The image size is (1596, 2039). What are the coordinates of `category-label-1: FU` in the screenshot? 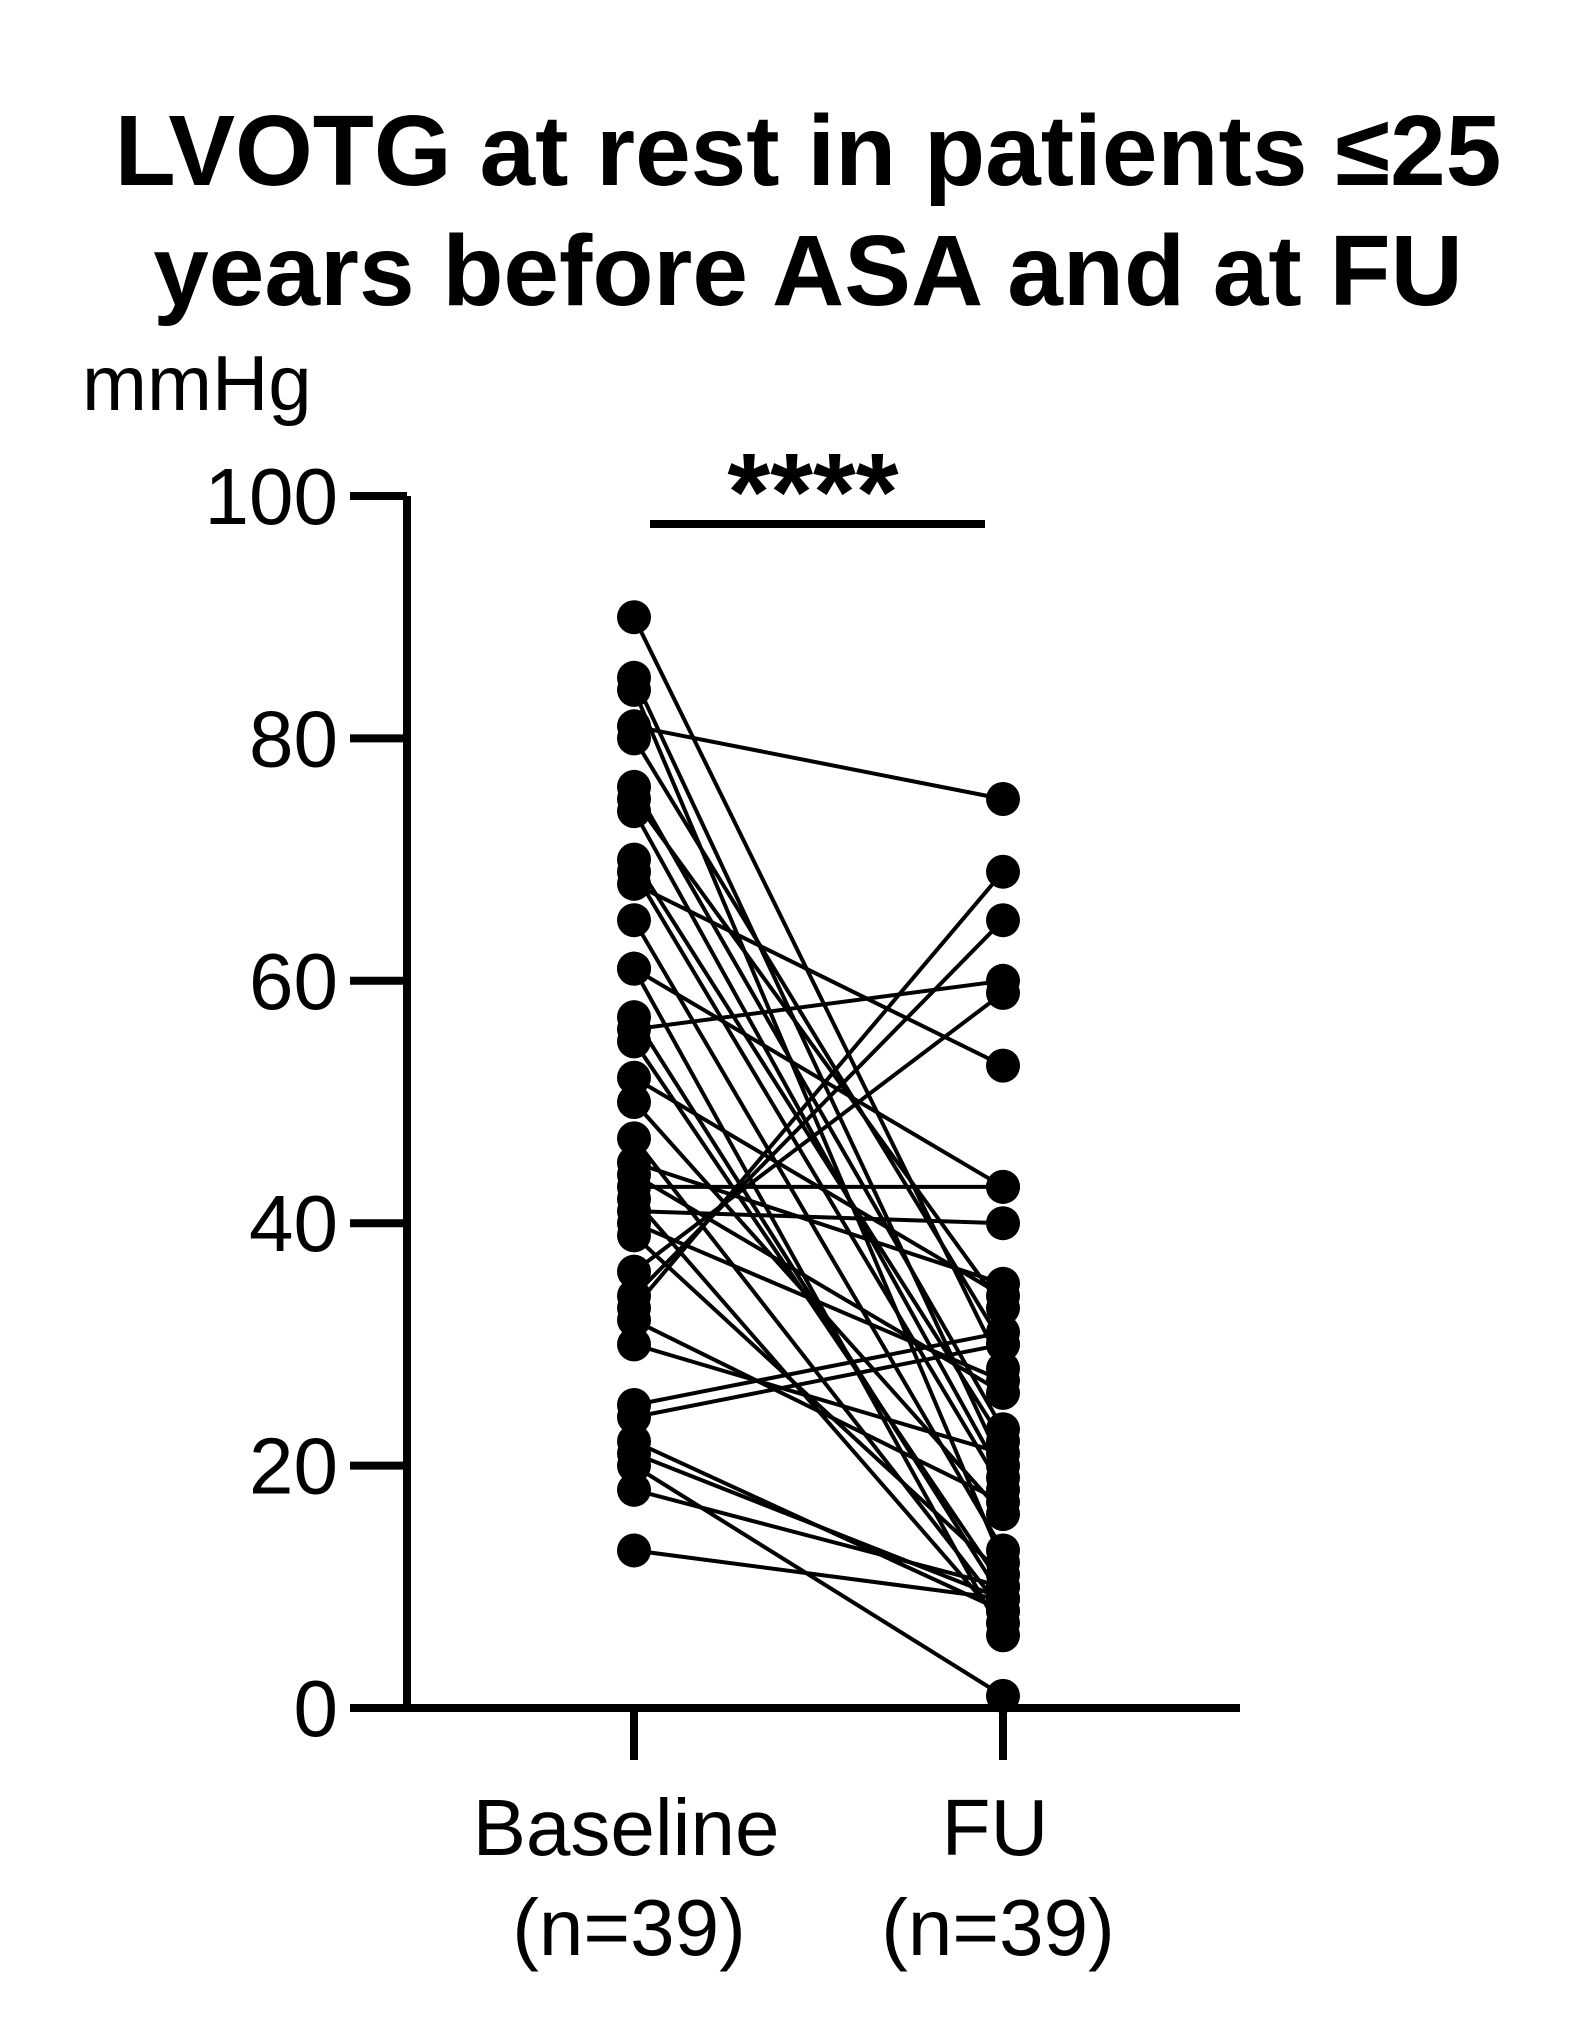 It's located at (995, 1827).